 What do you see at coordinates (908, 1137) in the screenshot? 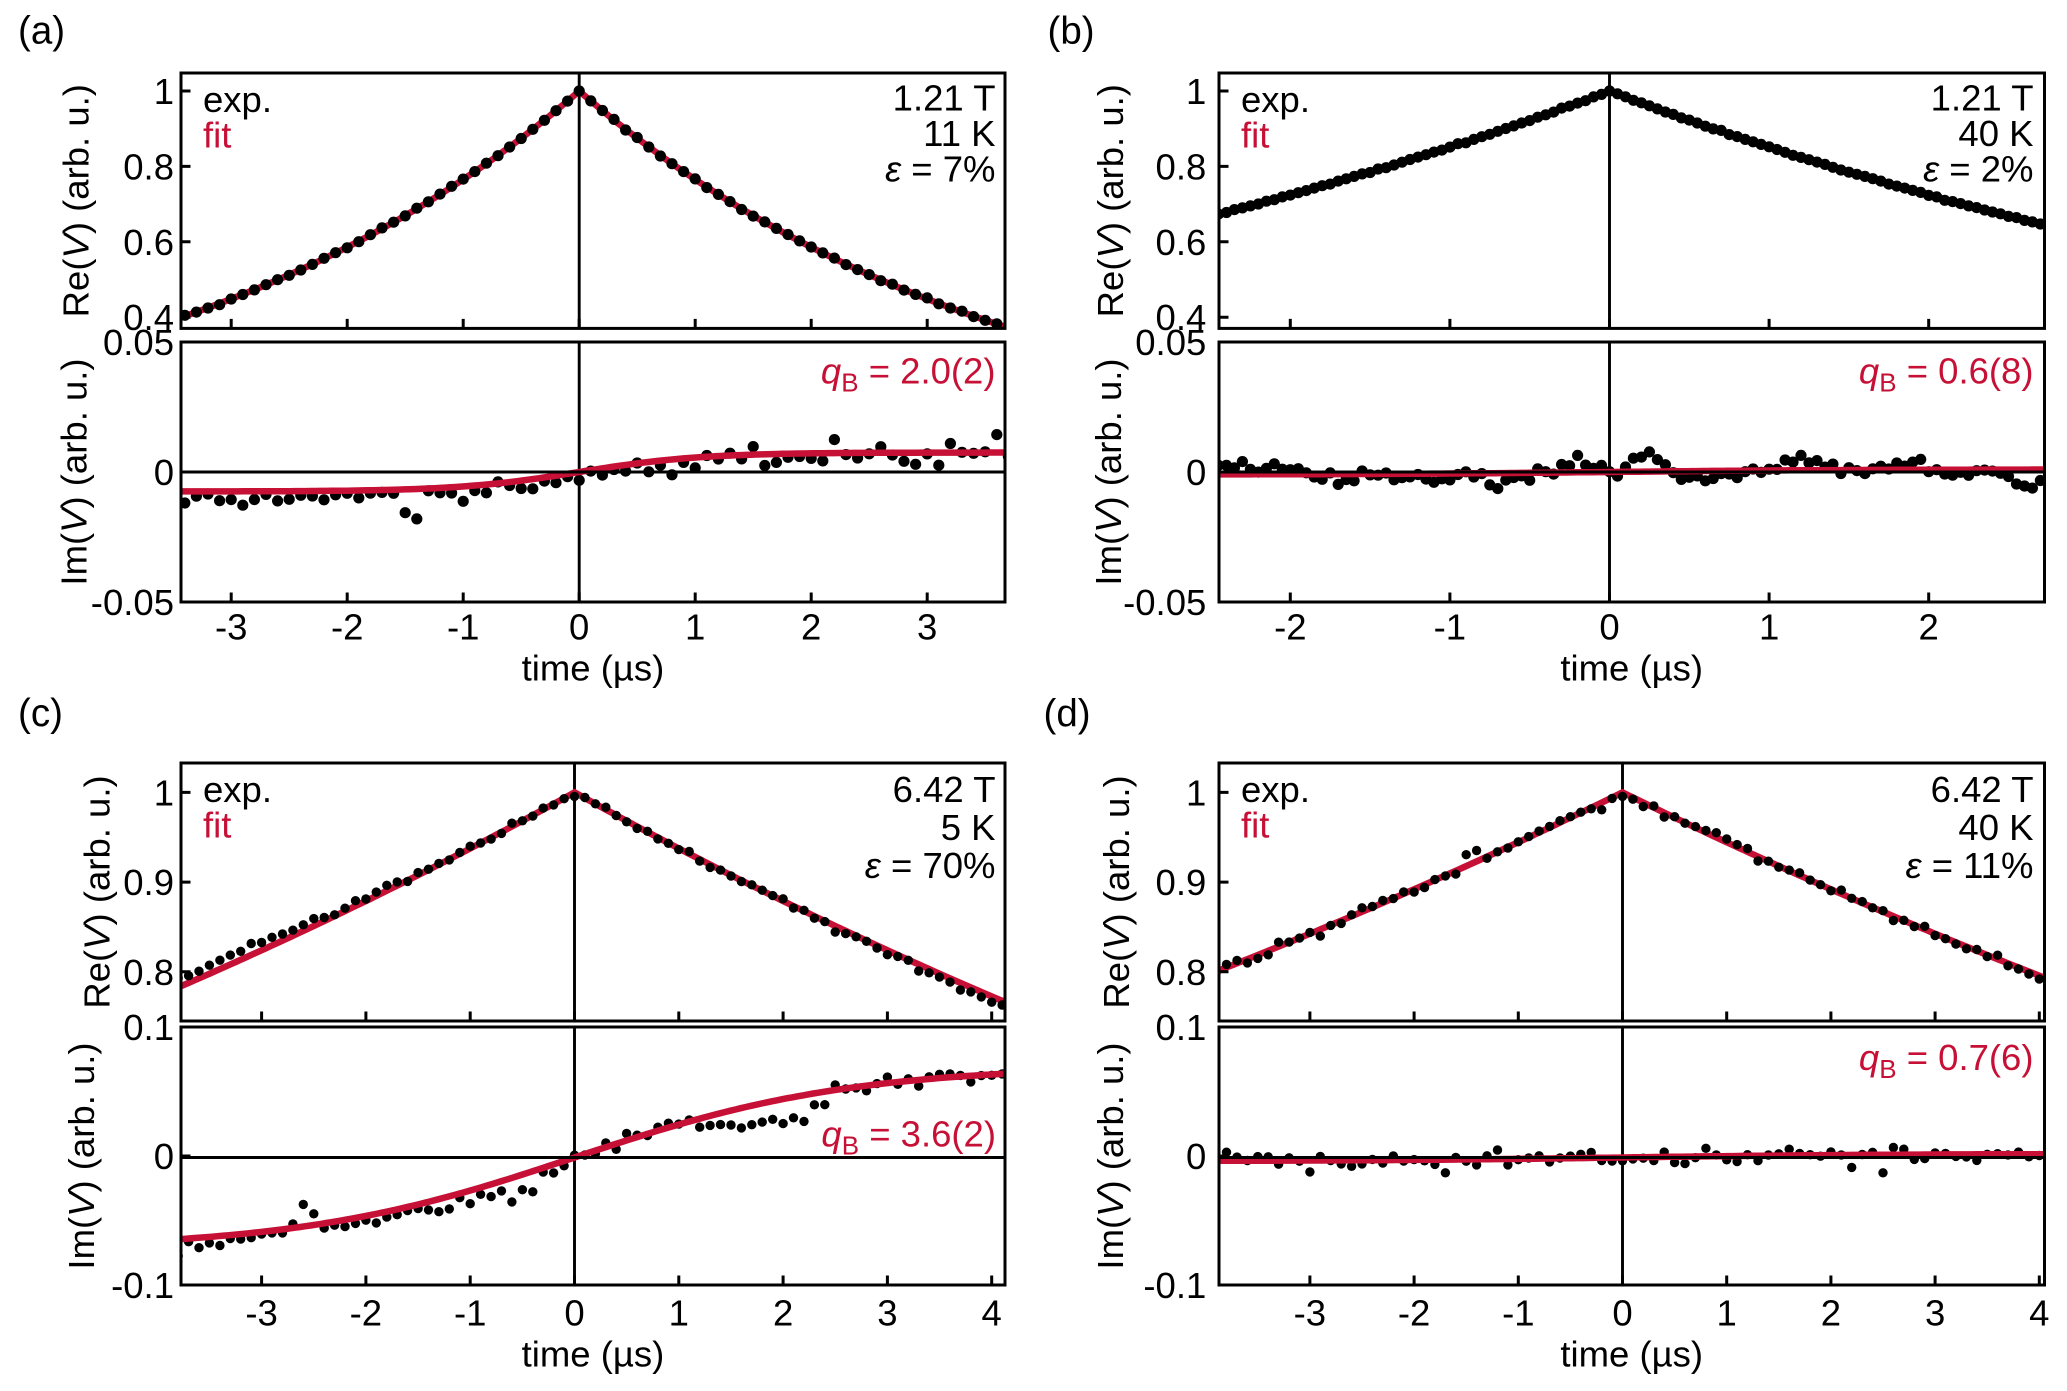
I see `svg-text: qB = 3.6(2)` at bounding box center [908, 1137].